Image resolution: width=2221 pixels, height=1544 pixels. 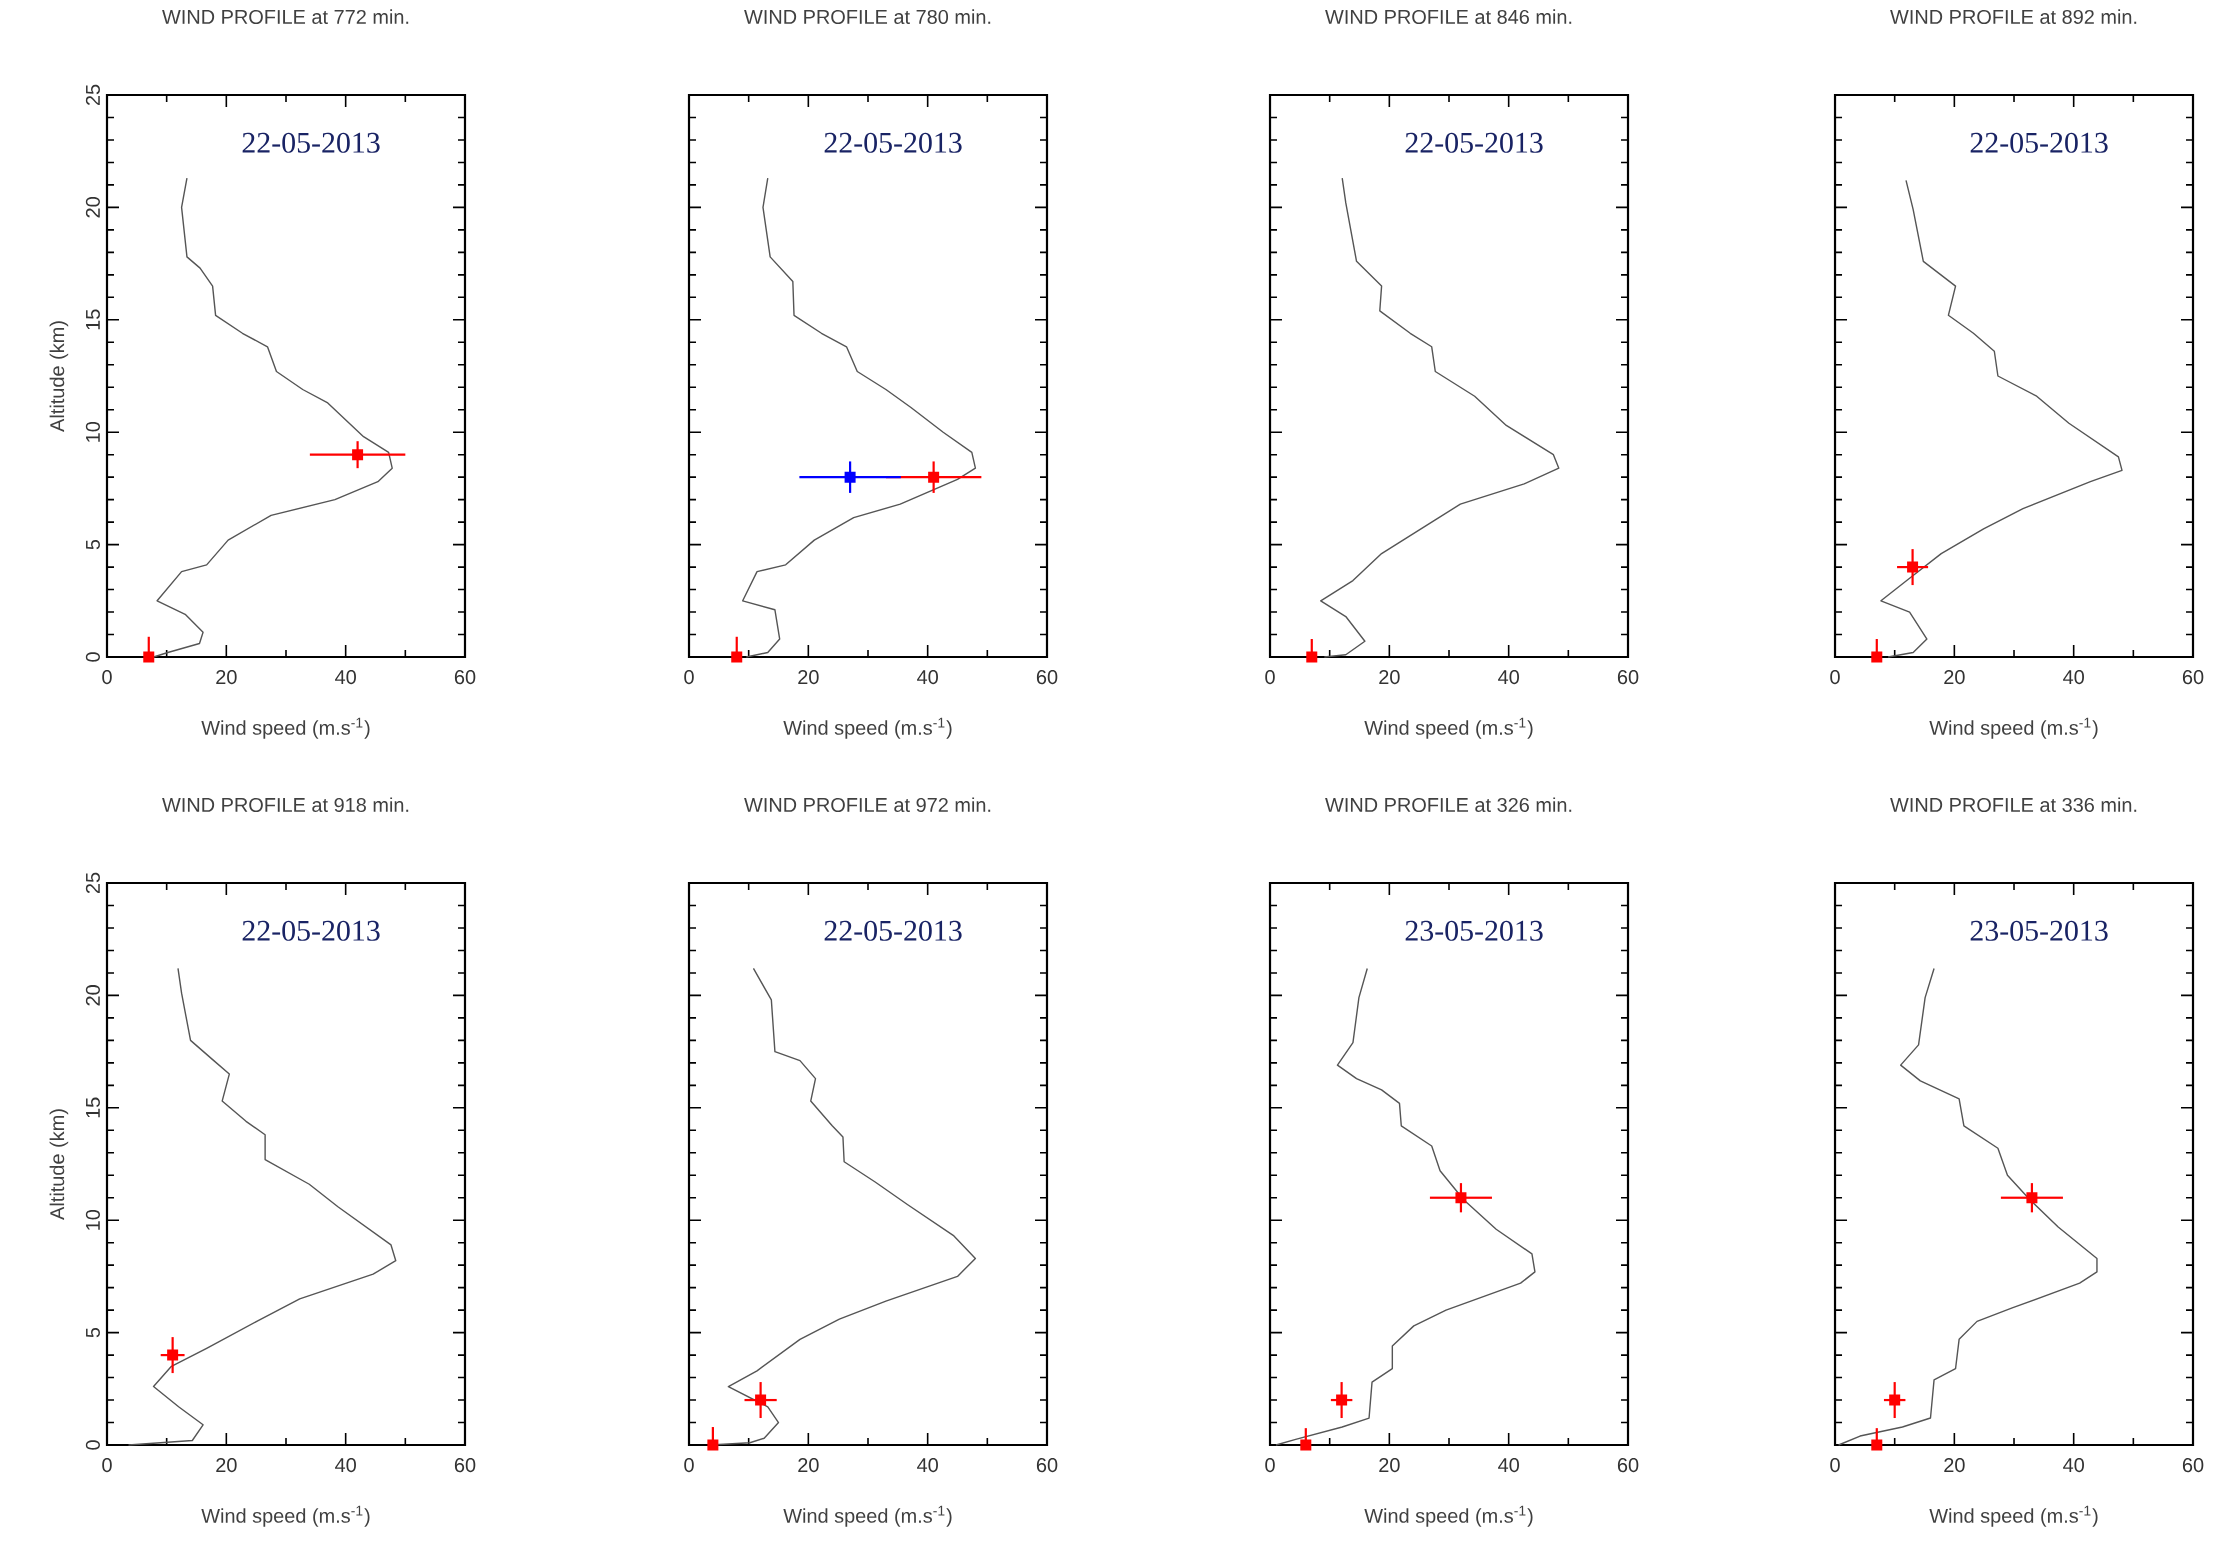 What do you see at coordinates (2013, 805) in the screenshot?
I see `chart-title: WIND PROFILE at 336 min.` at bounding box center [2013, 805].